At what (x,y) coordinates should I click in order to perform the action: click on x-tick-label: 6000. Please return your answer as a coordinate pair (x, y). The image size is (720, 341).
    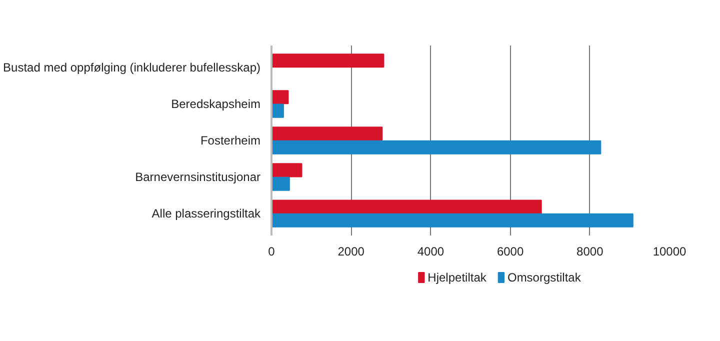
    Looking at the image, I should click on (510, 251).